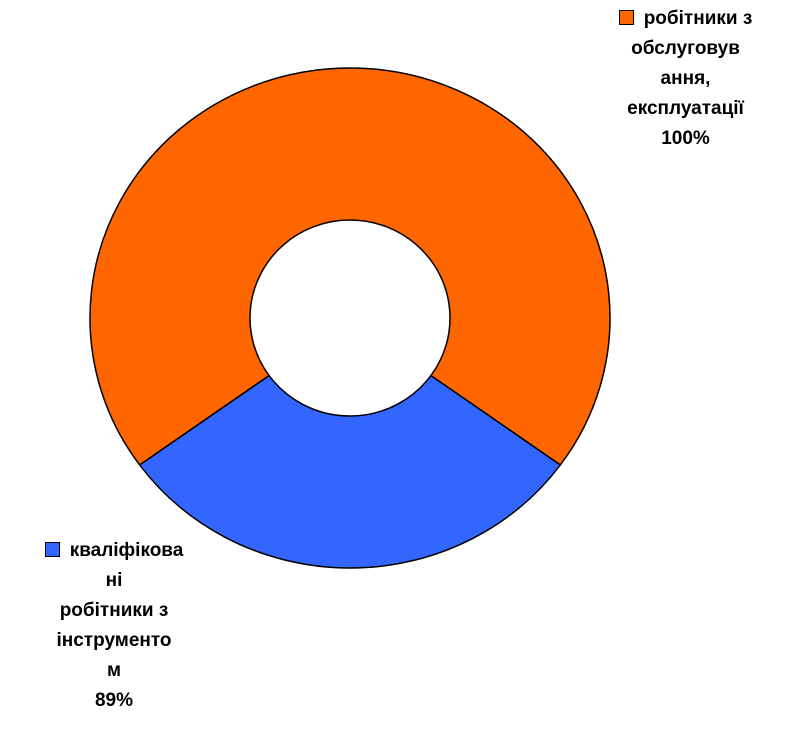  Describe the element at coordinates (114, 670) in the screenshot. I see `legend-label-line: м` at that location.